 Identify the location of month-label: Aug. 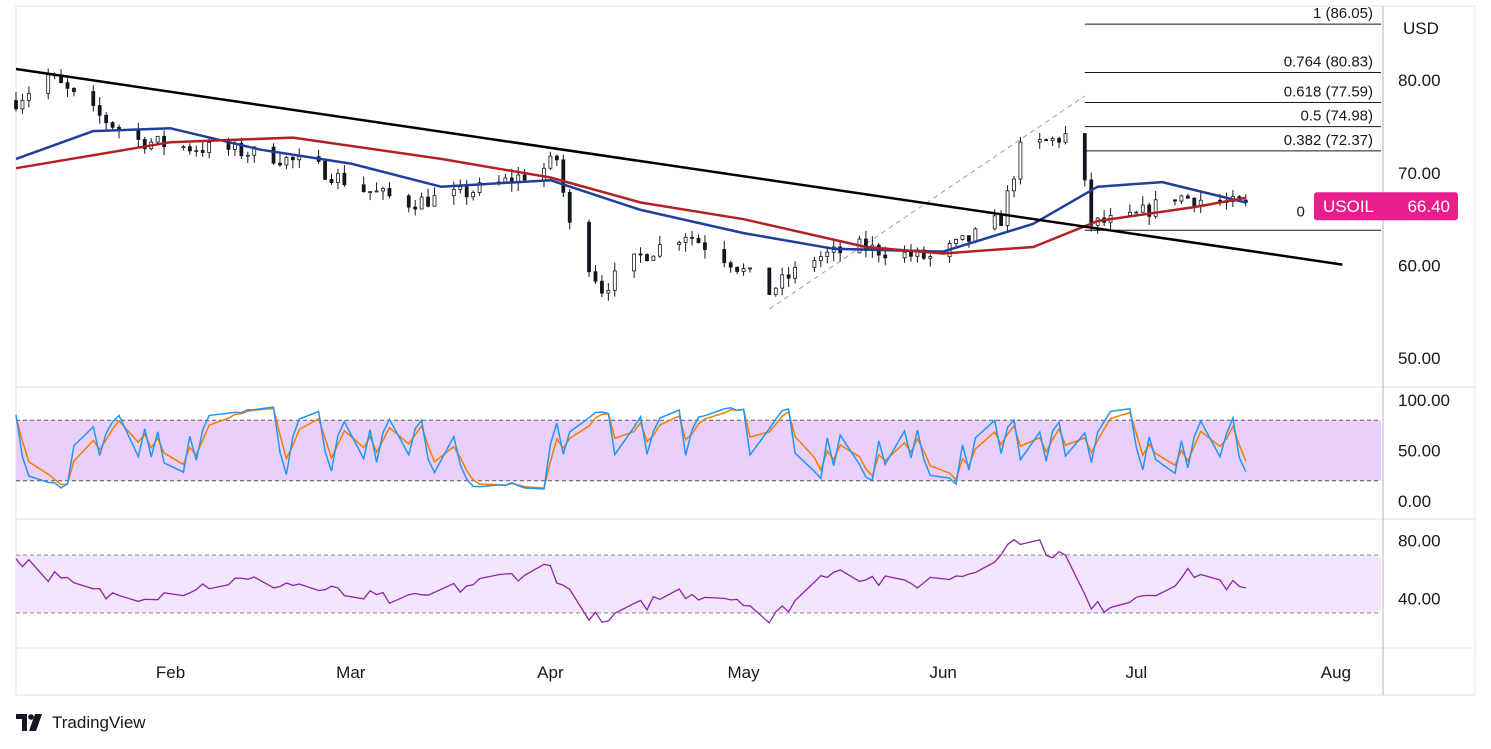
(1336, 672).